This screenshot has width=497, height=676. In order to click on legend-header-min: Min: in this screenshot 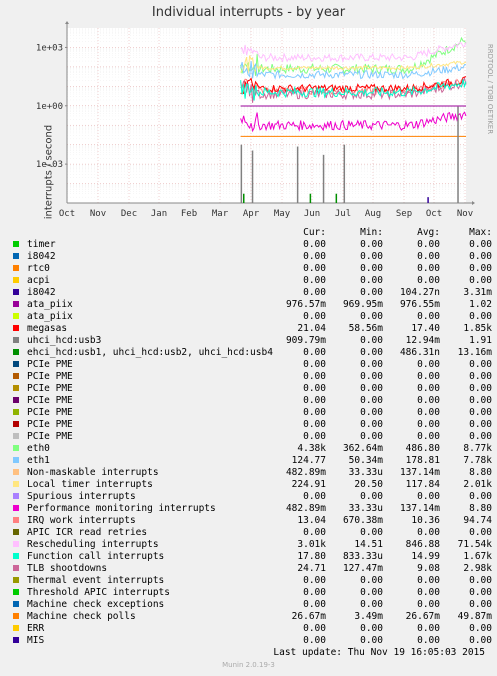, I will do `click(371, 232)`.